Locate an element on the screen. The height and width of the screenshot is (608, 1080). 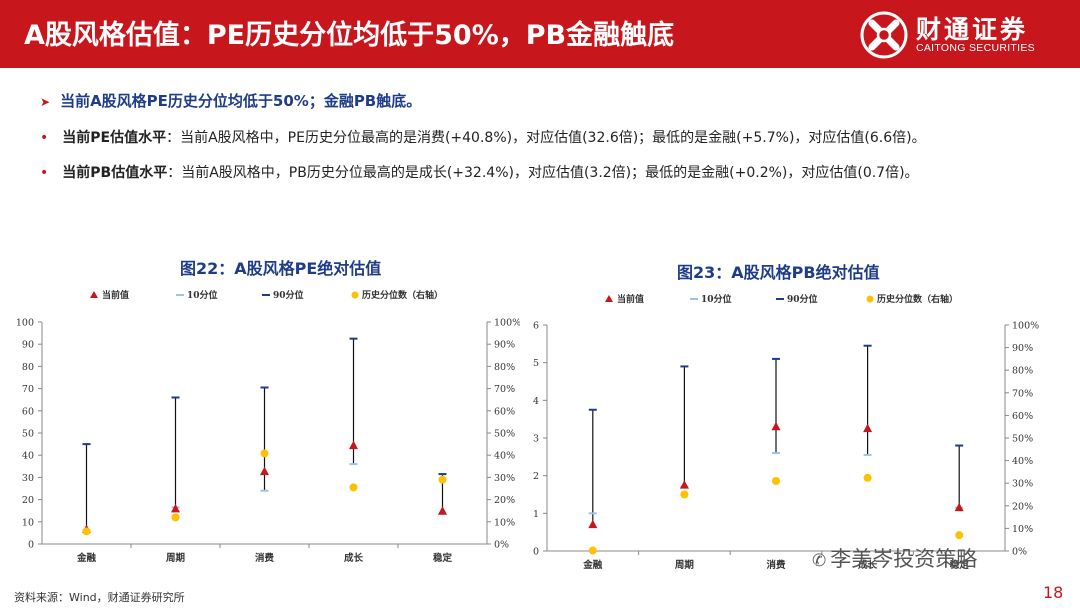
summary-line: ➤ 当前A股风格PE历史分位均低于50%；金融PB触底。 is located at coordinates (230, 100).